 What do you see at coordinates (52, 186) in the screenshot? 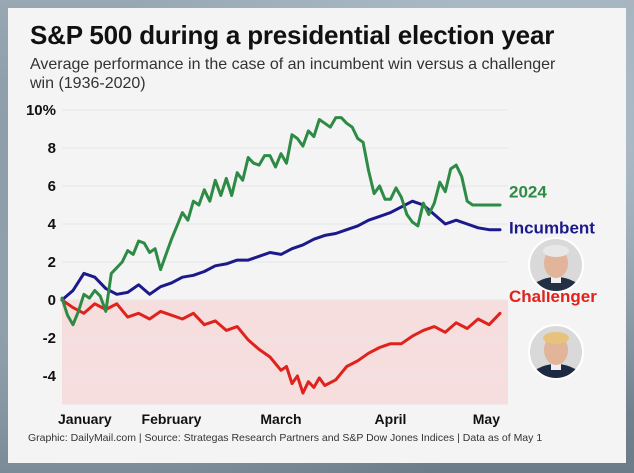
I see `y-tick-label: 6` at bounding box center [52, 186].